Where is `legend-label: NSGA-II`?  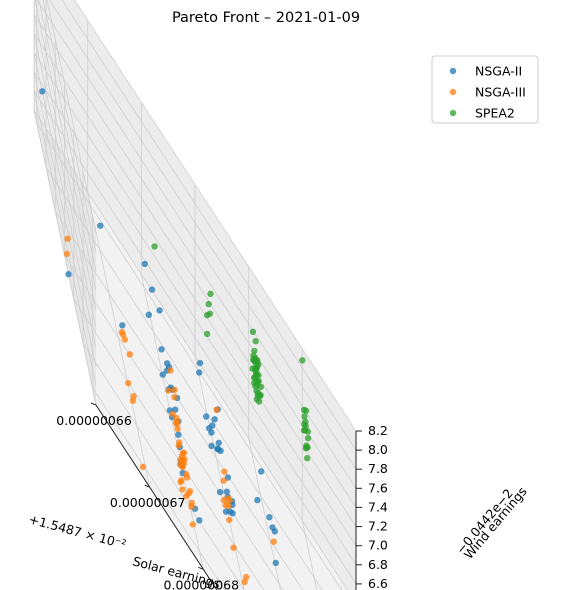
legend-label: NSGA-II is located at coordinates (498, 71).